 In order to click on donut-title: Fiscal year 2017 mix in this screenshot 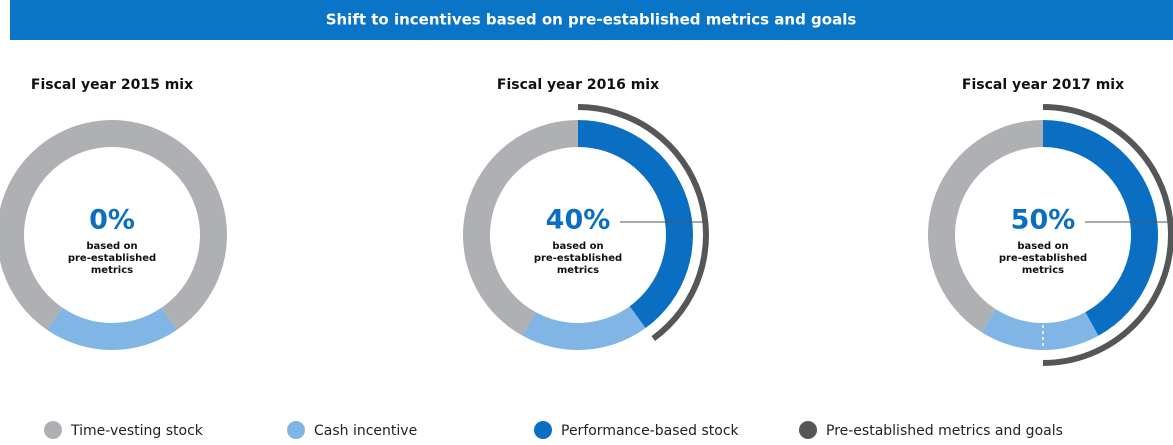, I will do `click(1043, 85)`.